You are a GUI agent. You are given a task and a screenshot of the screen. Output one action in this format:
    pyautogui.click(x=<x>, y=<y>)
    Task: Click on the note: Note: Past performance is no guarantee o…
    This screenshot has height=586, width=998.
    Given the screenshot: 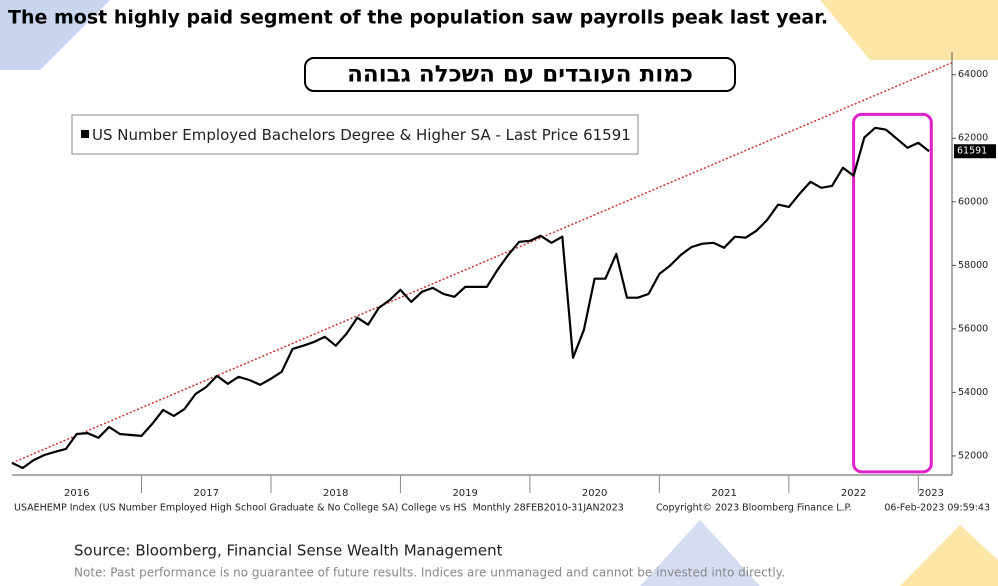 What is the action you would take?
    pyautogui.click(x=429, y=573)
    